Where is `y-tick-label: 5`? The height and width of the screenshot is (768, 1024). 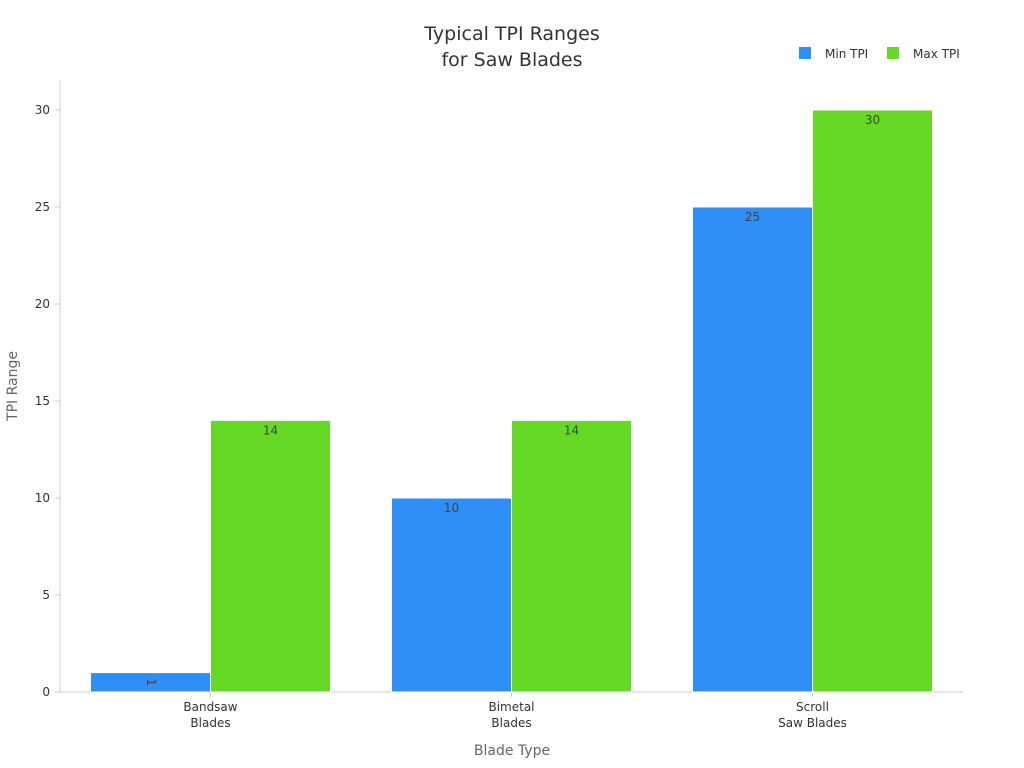 y-tick-label: 5 is located at coordinates (46, 595).